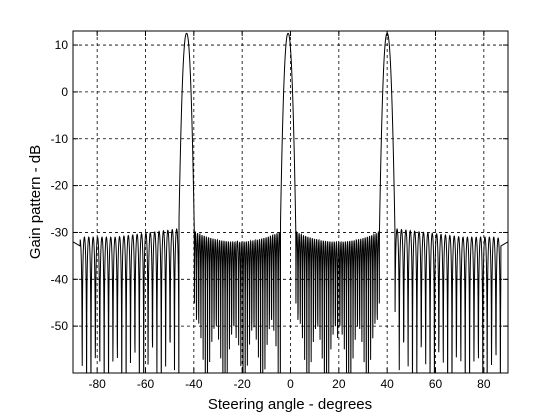 This screenshot has height=420, width=560. What do you see at coordinates (290, 404) in the screenshot?
I see `x-axis-title: Steering angle - degrees` at bounding box center [290, 404].